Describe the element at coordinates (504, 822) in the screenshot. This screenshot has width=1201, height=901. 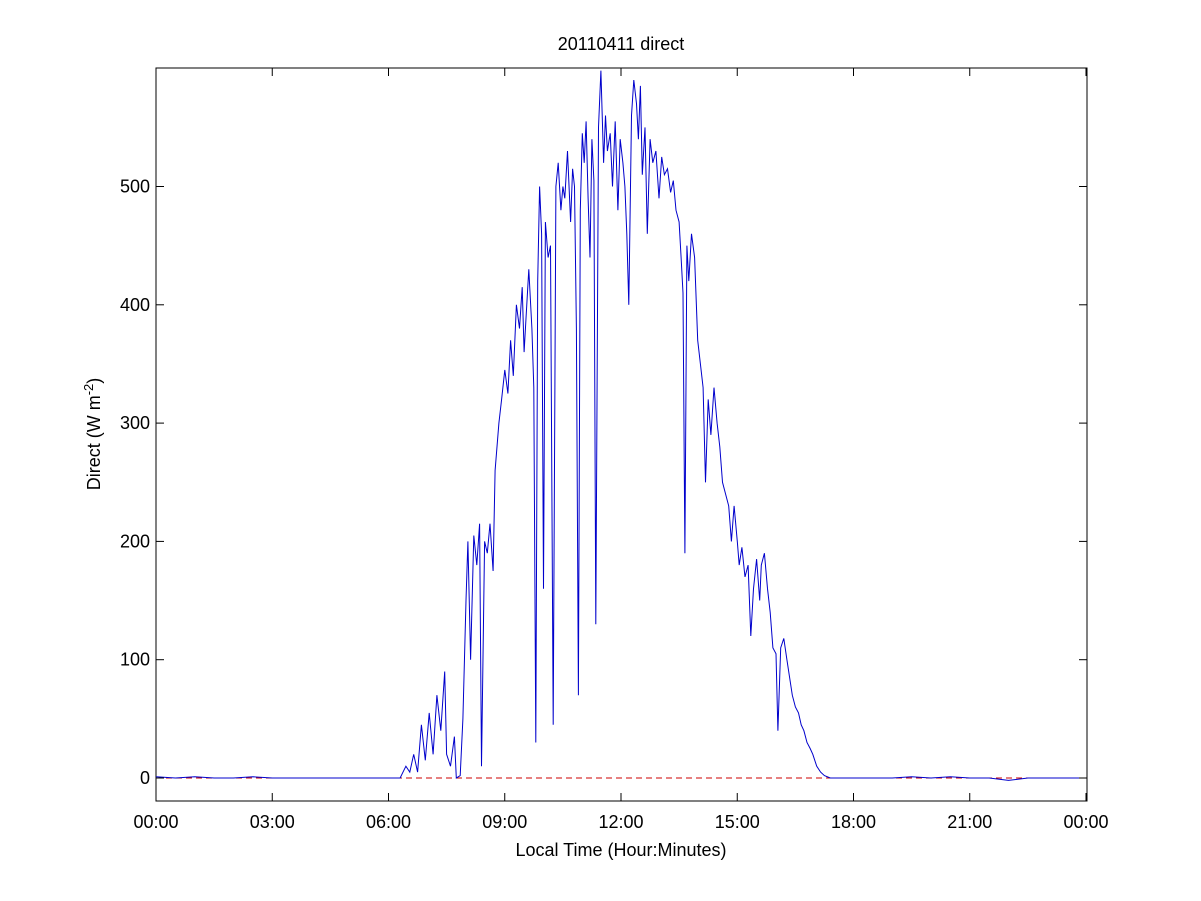
I see `x-tick-label: 09:00` at that location.